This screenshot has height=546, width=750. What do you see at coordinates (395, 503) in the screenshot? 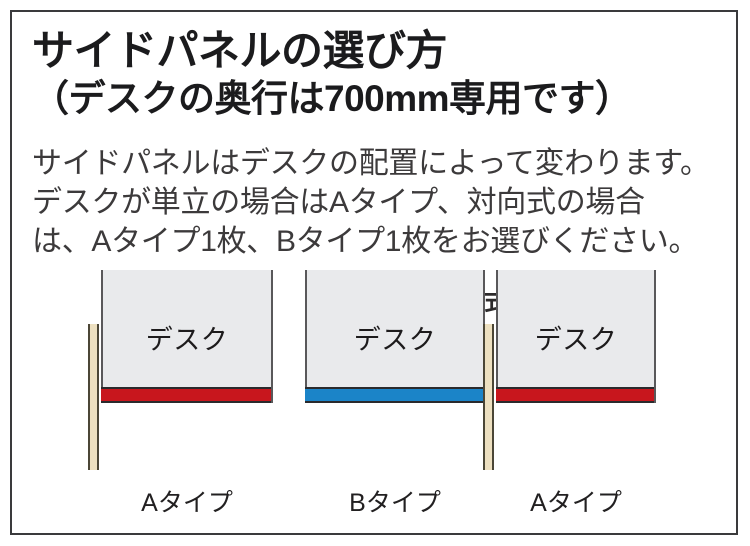
I see `panel-type-label-b: Bタイプ` at bounding box center [395, 503].